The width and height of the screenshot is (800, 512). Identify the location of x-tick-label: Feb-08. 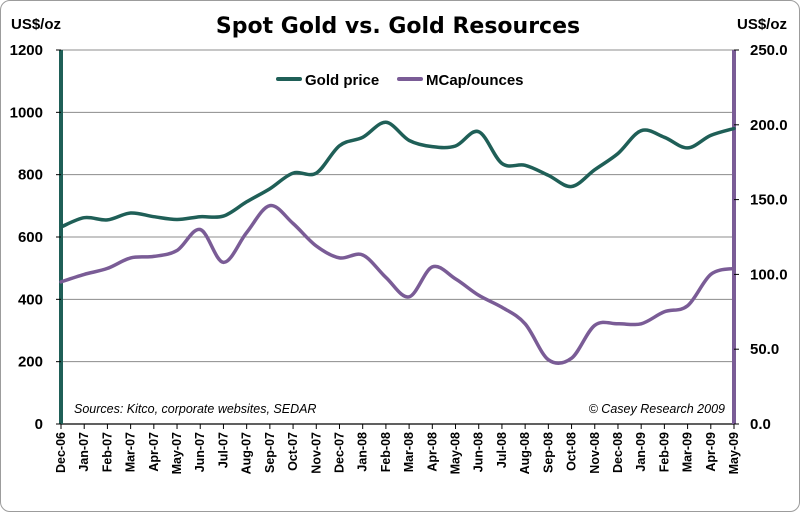
(386, 452).